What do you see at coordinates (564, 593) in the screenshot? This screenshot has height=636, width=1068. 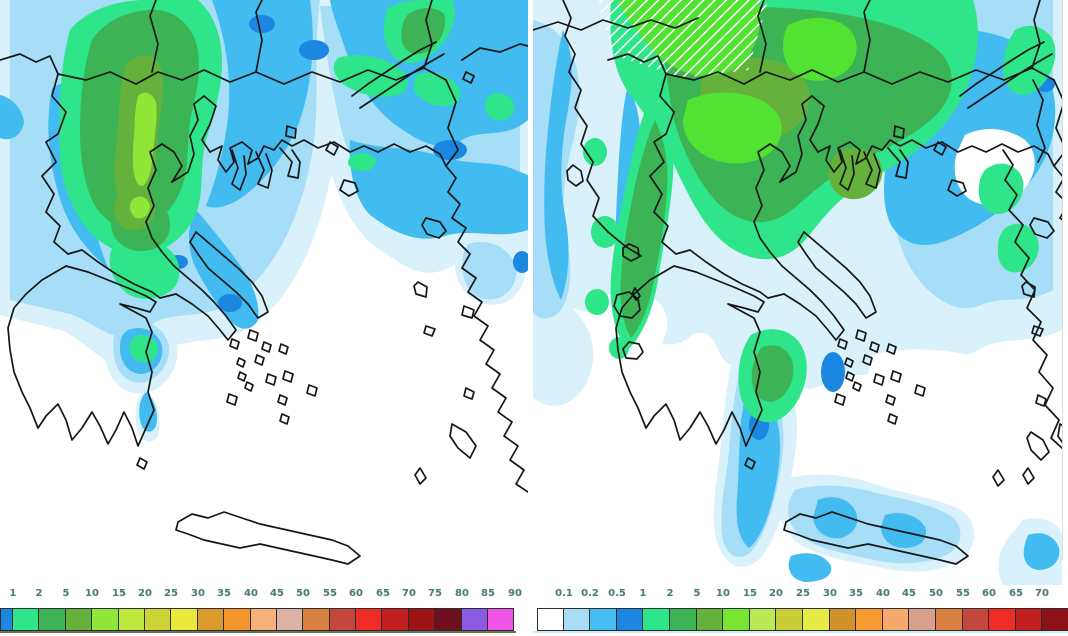 I see `legend-tick: 0.1` at bounding box center [564, 593].